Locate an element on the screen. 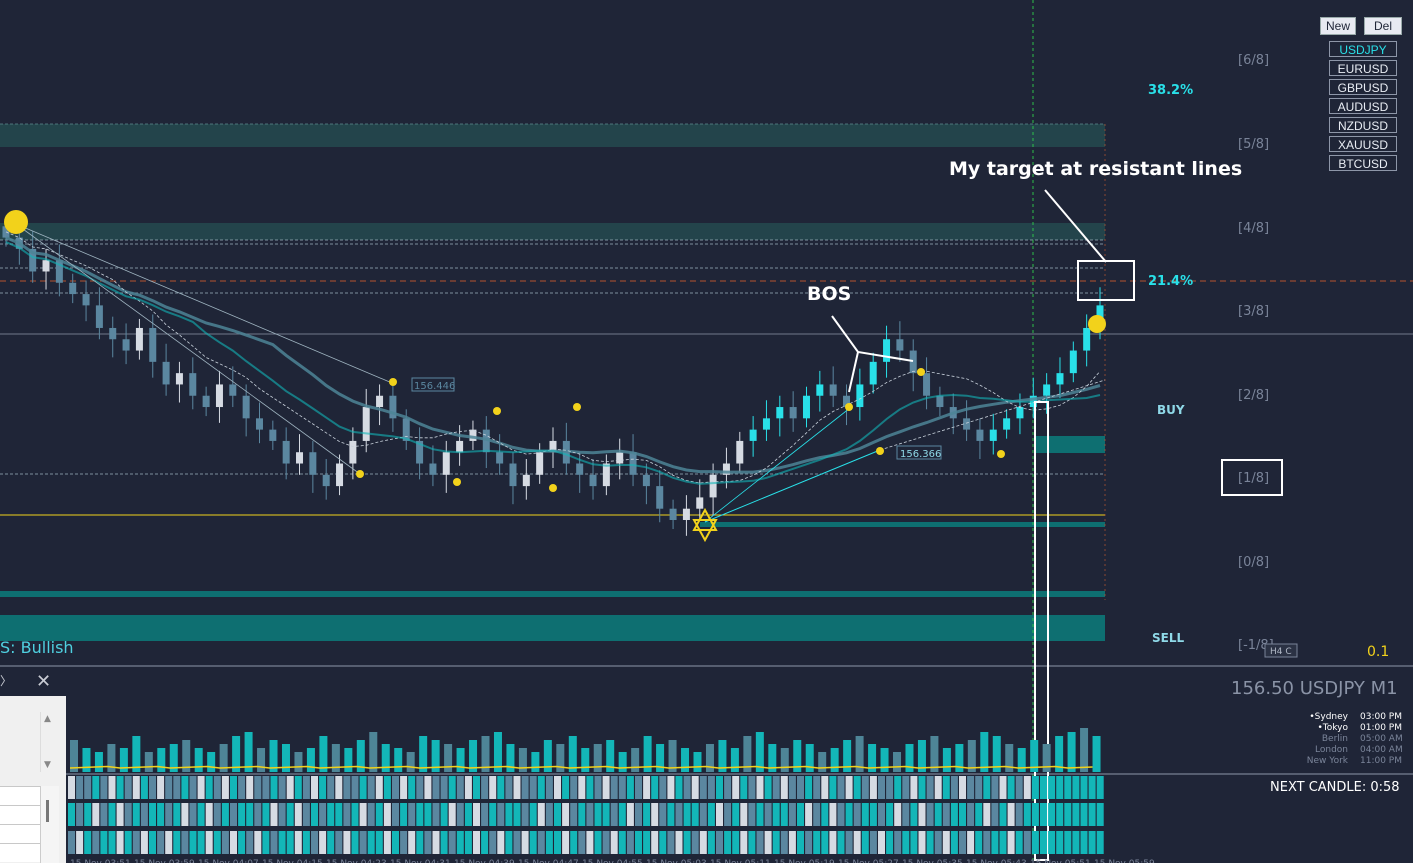 This screenshot has height=863, width=1413. heatmap-group is located at coordinates (586, 815).